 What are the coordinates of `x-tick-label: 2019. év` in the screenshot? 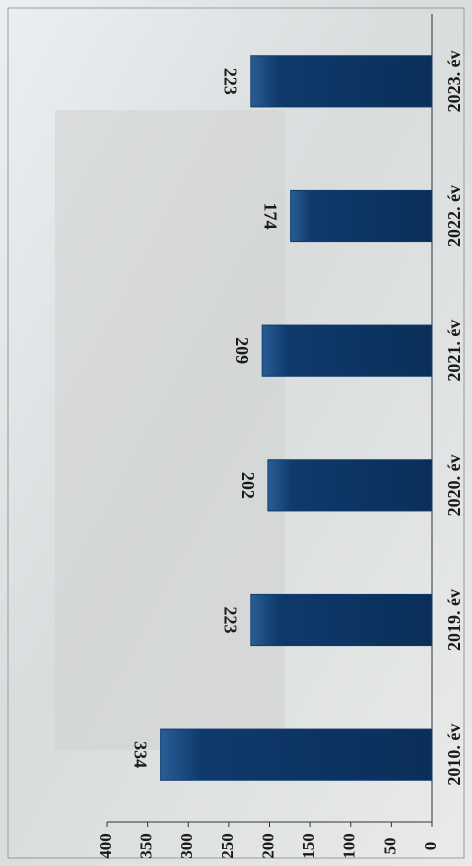 It's located at (454, 620).